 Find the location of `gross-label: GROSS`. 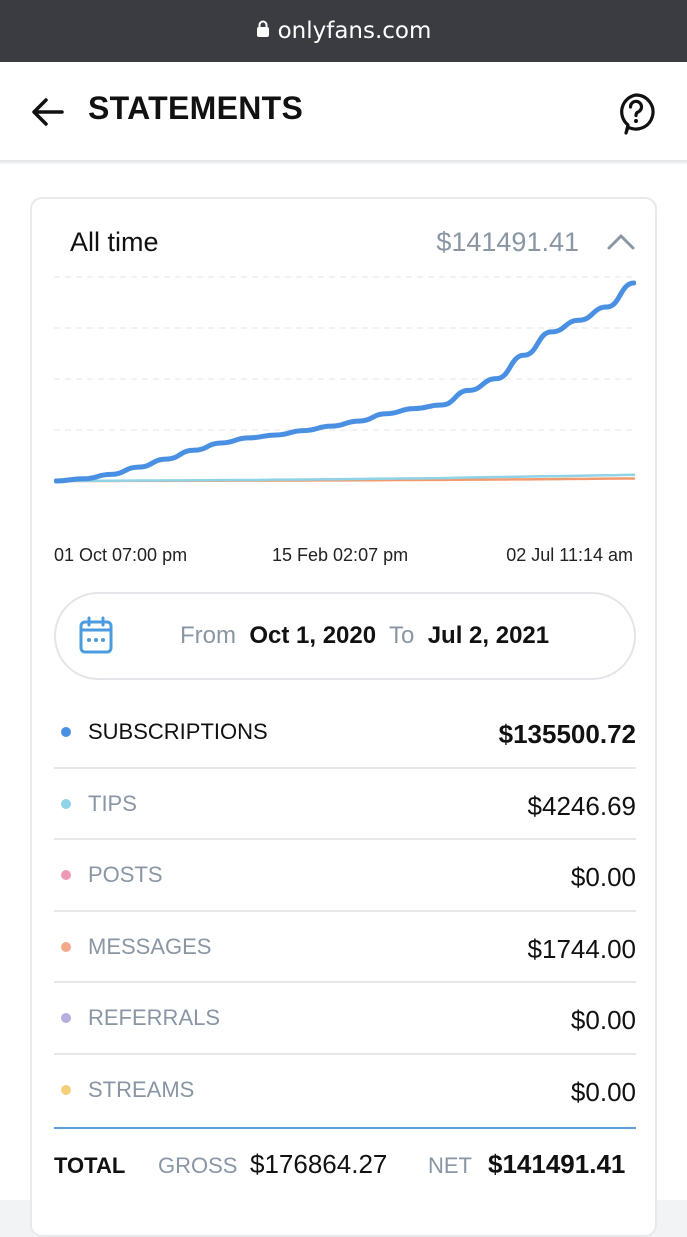

gross-label: GROSS is located at coordinates (198, 1165).